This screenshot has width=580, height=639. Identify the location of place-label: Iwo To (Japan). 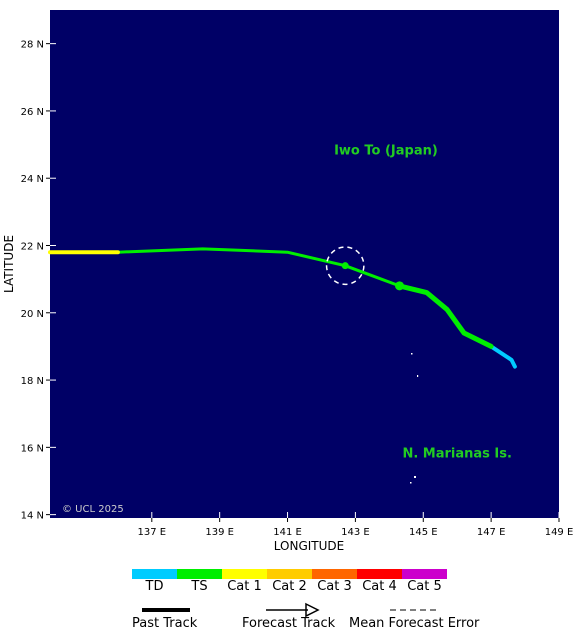
(386, 151).